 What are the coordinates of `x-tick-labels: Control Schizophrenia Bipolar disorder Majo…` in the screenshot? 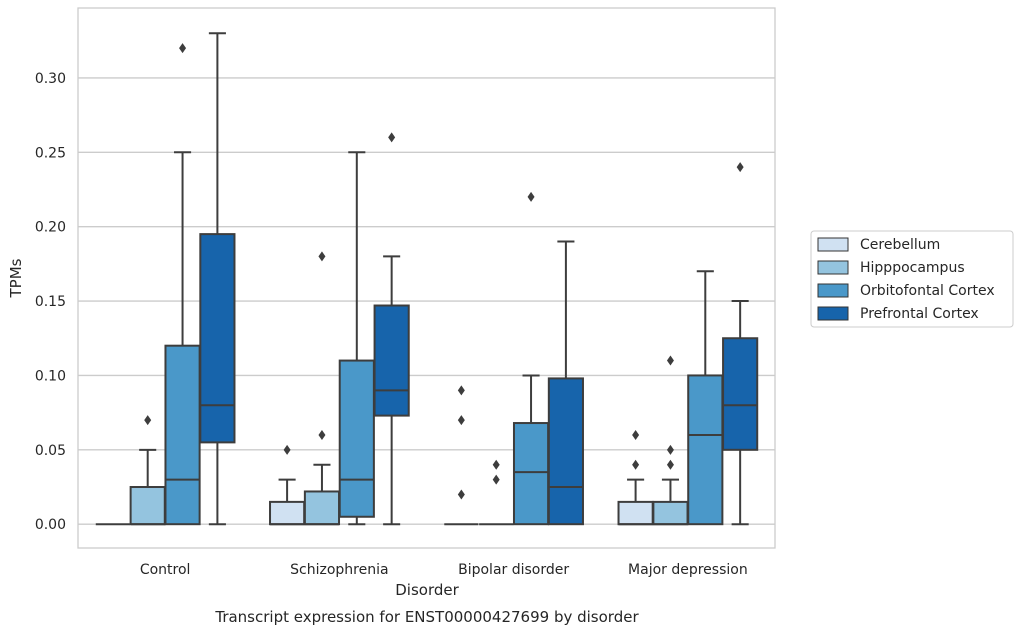 It's located at (444, 570).